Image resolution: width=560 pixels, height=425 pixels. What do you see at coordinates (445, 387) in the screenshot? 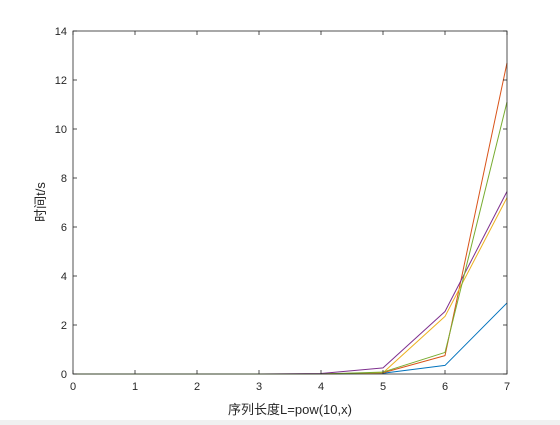
I see `x-tick-label: 6` at bounding box center [445, 387].